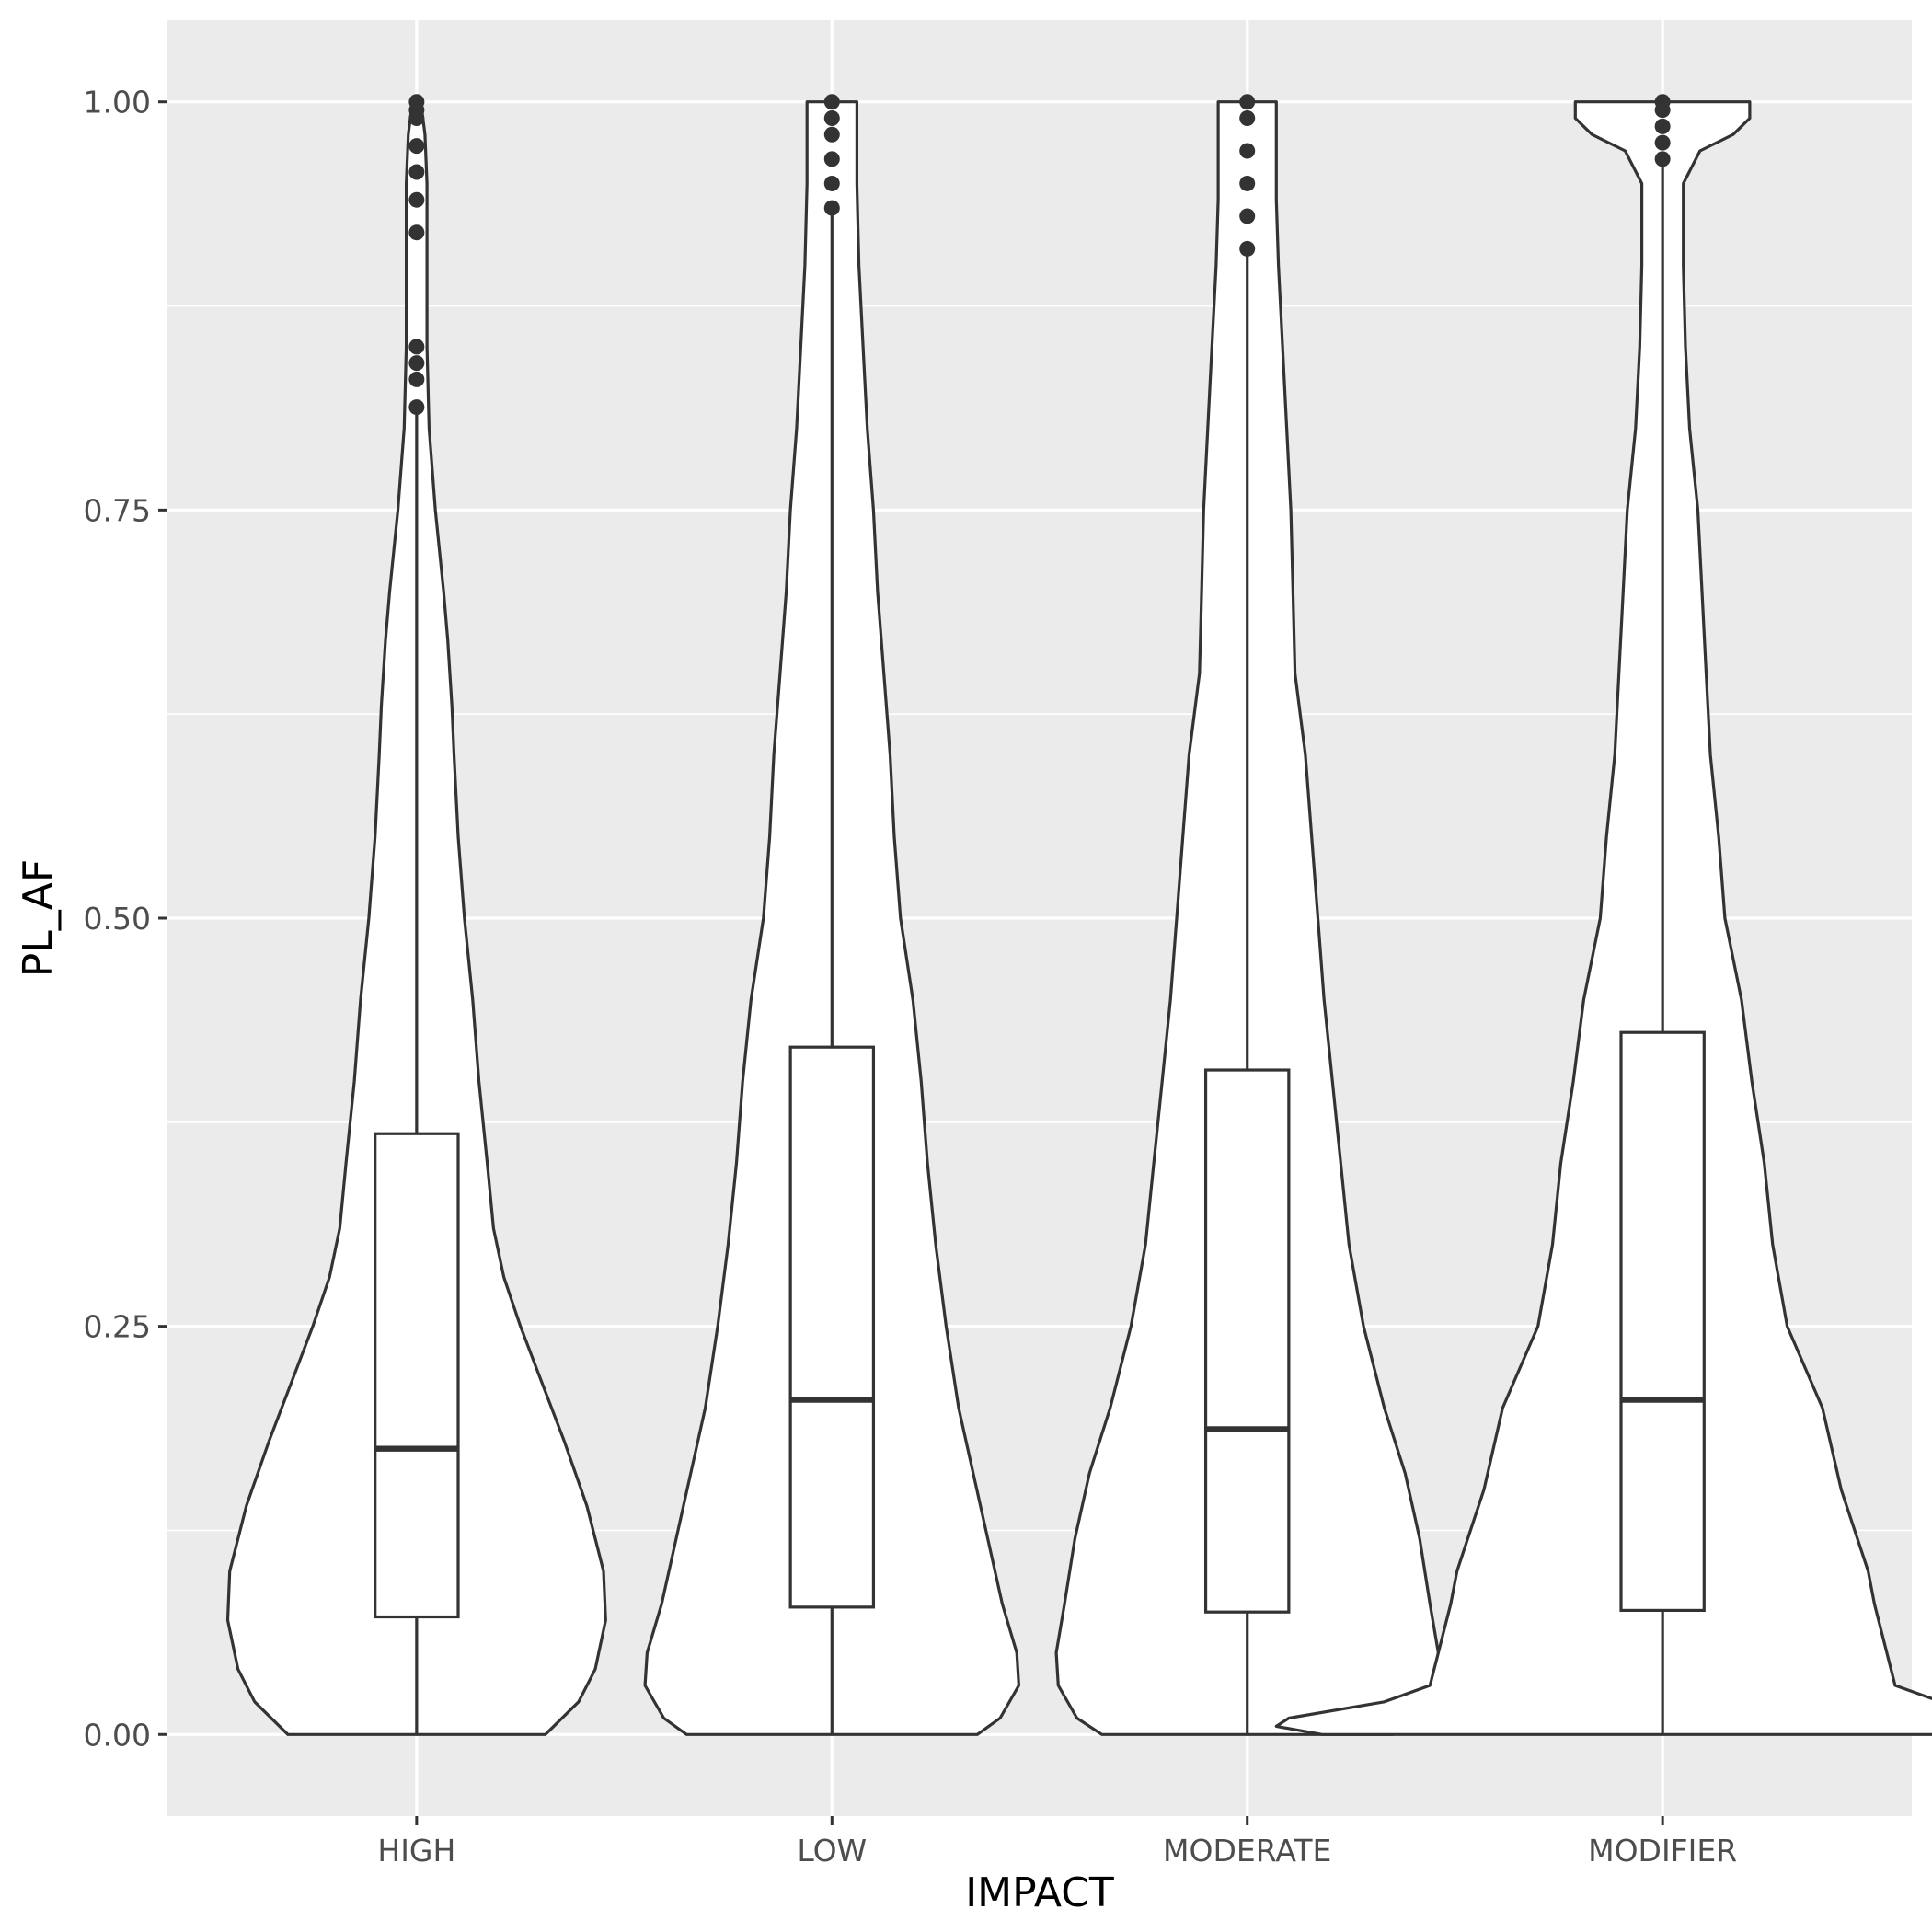 The width and height of the screenshot is (1932, 1932). What do you see at coordinates (38, 918) in the screenshot?
I see `y-axis-title: PL_AF` at bounding box center [38, 918].